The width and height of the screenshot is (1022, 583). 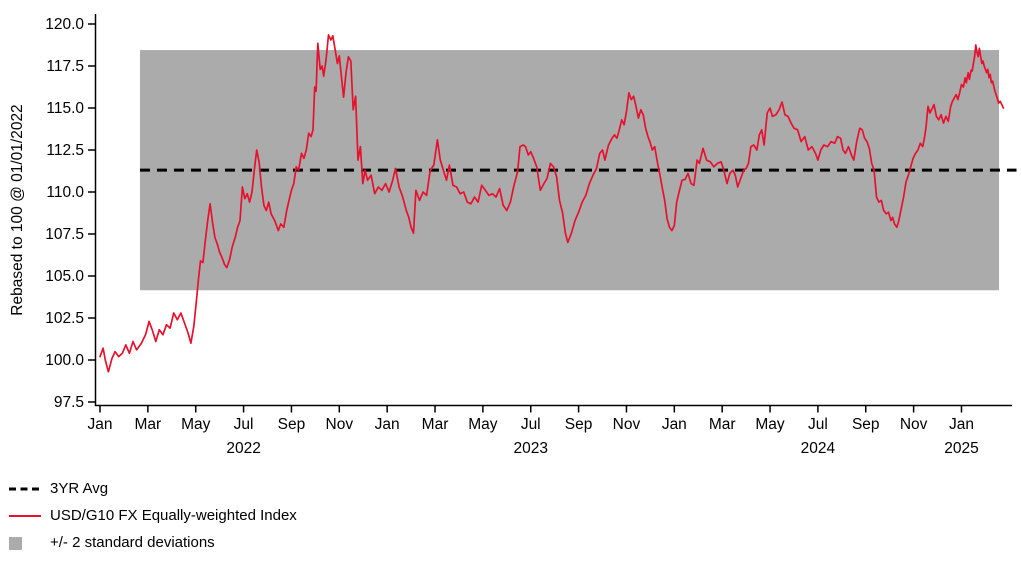 What do you see at coordinates (132, 542) in the screenshot?
I see `legend-label-band: +/- 2 standard deviations` at bounding box center [132, 542].